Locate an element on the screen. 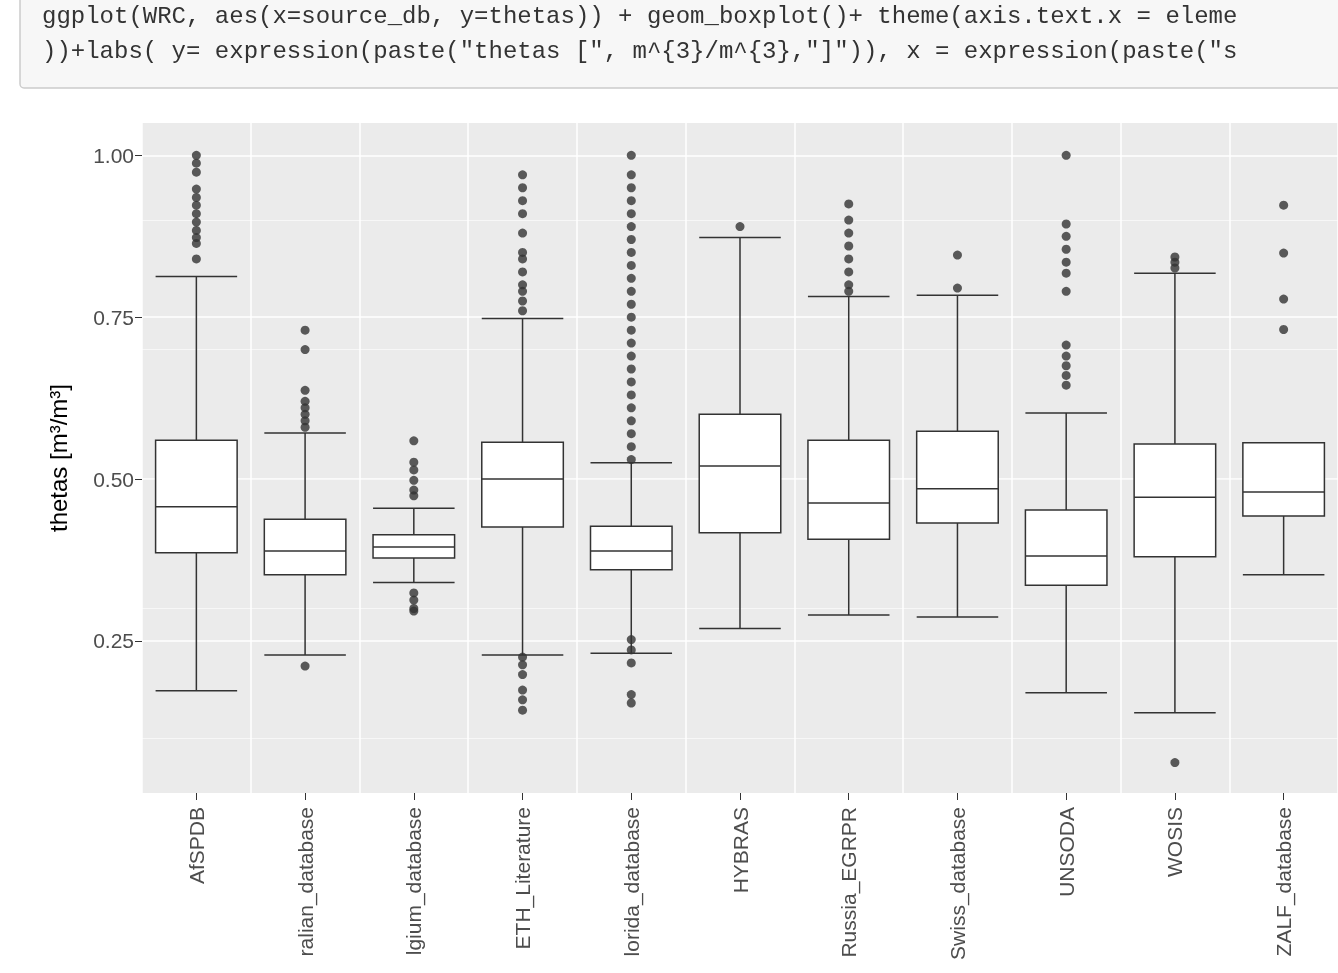 Image resolution: width=1338 pixels, height=973 pixels. y-tick-label: 0.50 is located at coordinates (113, 479).